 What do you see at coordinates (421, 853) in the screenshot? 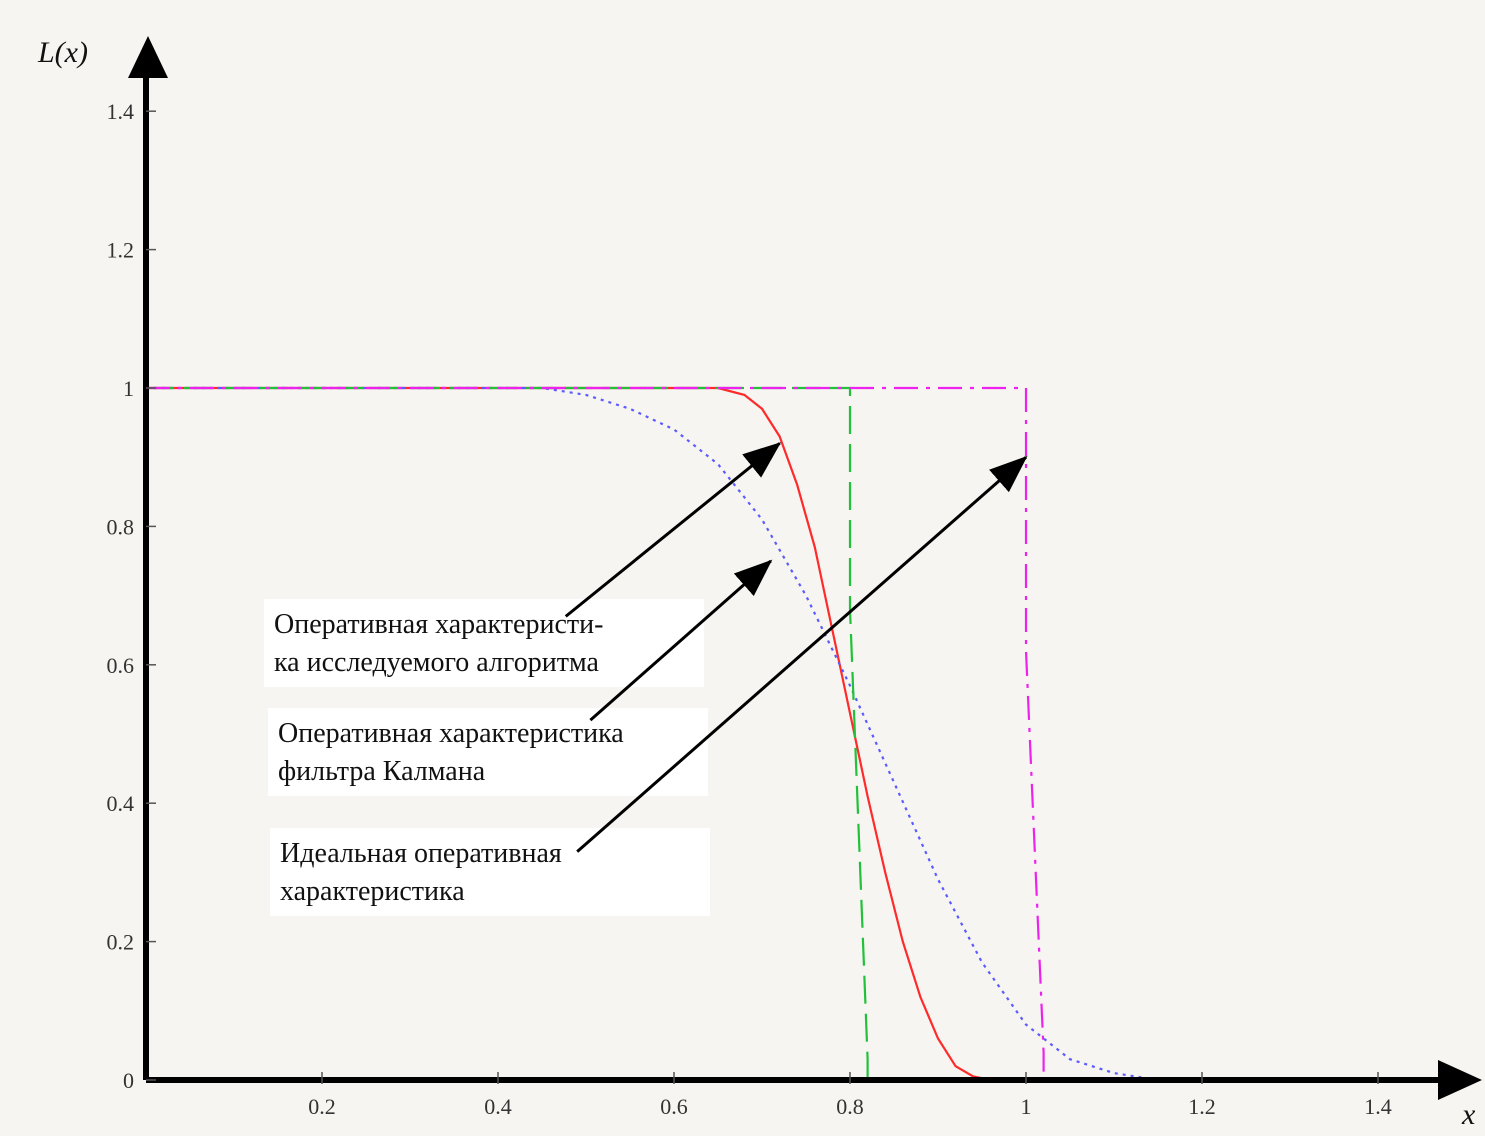
I see `annotation-text: Идеальная оперативная` at bounding box center [421, 853].